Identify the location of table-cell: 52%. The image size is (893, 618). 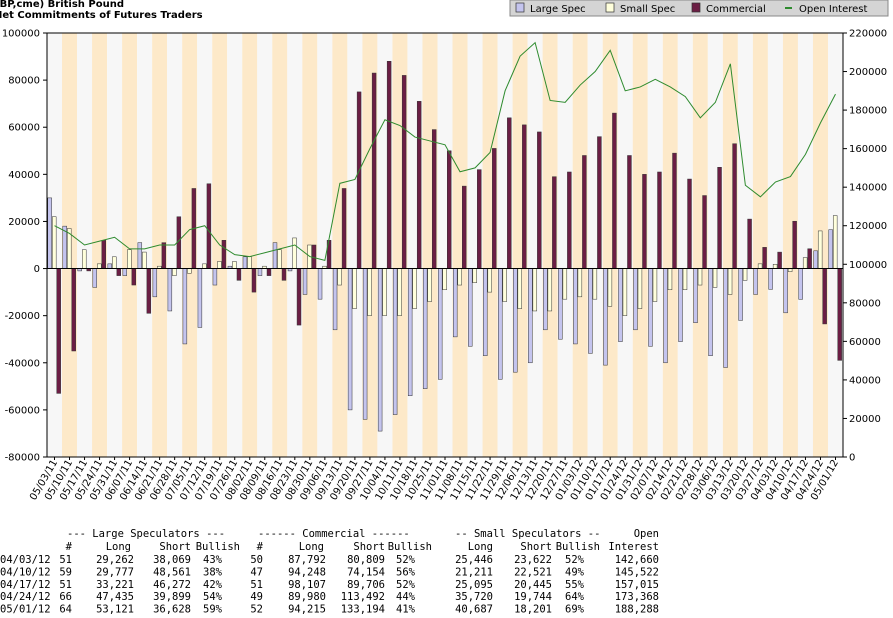
(406, 560).